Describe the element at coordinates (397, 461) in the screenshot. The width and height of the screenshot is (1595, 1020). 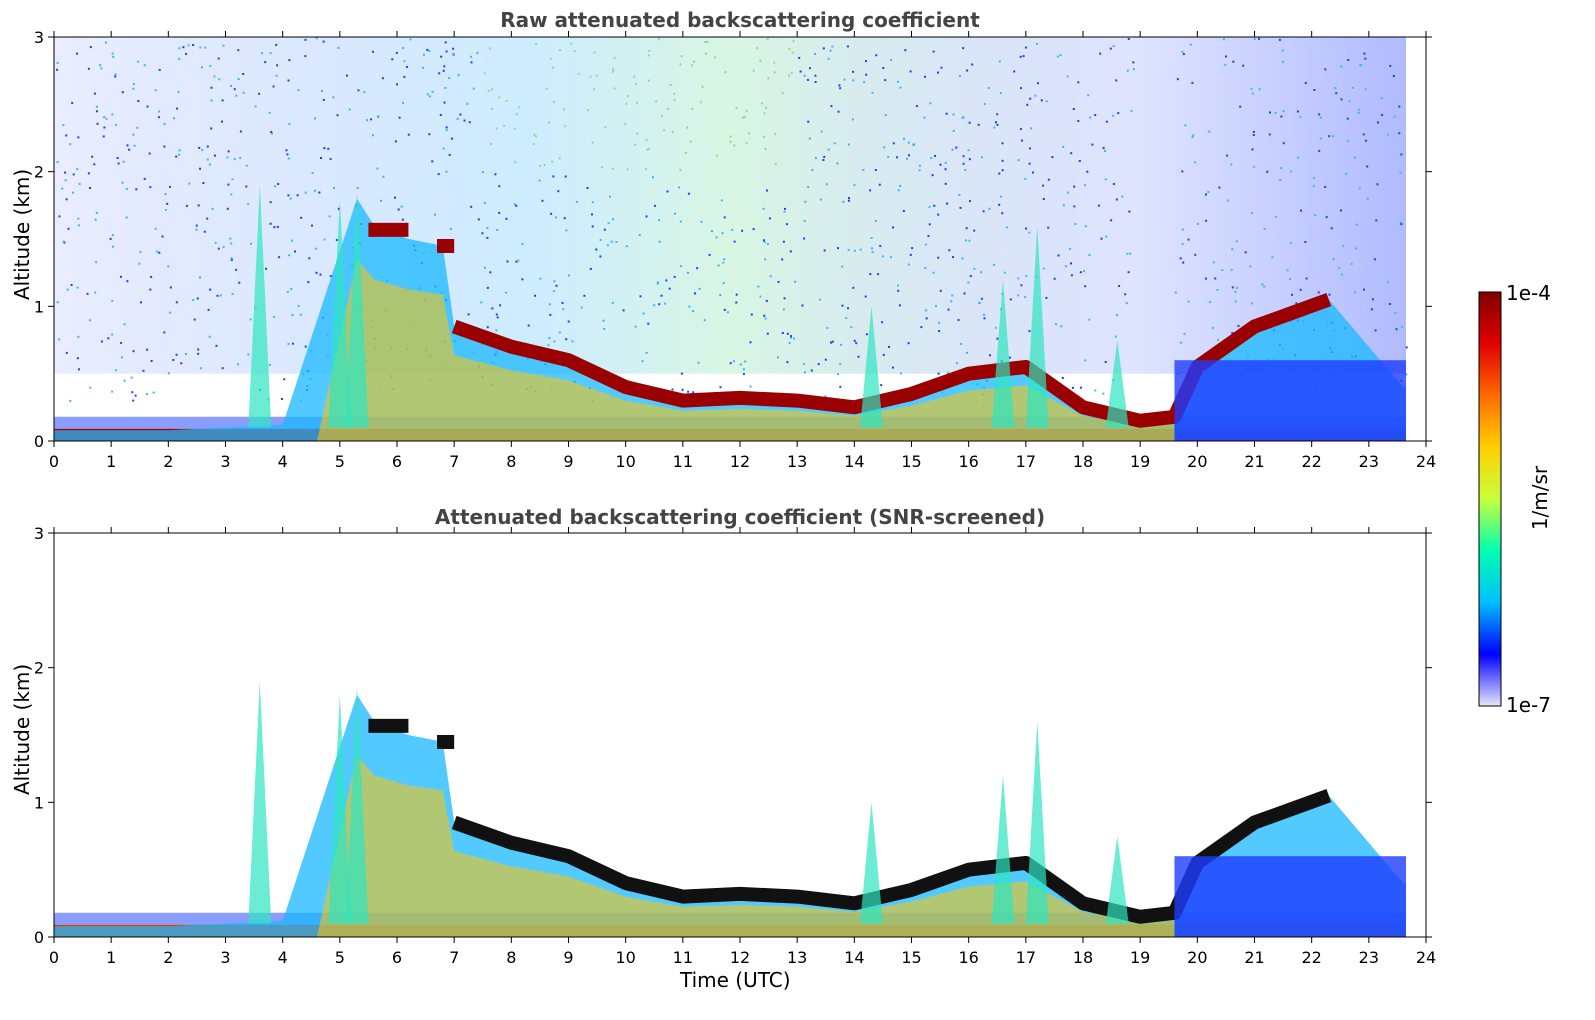
I see `x-tick-label: 6` at that location.